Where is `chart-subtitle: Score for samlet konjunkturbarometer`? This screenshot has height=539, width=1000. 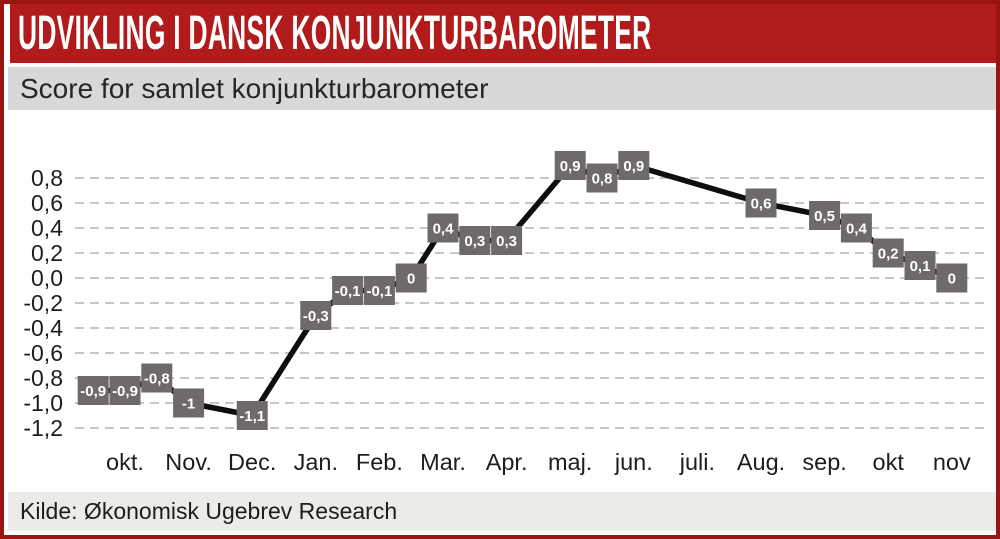
chart-subtitle: Score for samlet konjunkturbarometer is located at coordinates (254, 88).